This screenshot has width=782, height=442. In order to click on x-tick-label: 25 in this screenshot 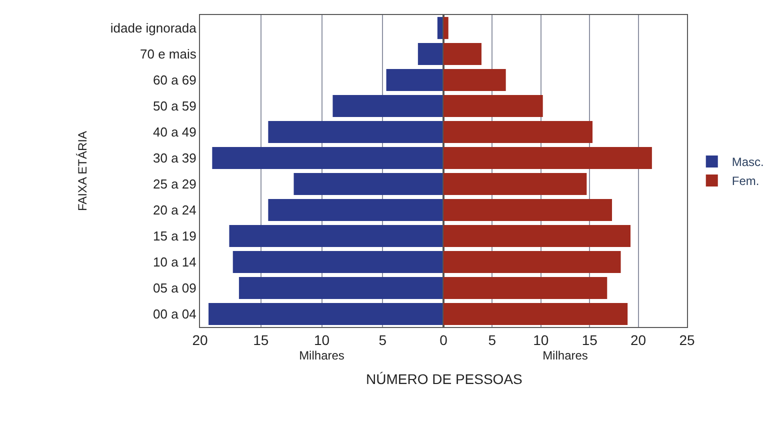, I will do `click(687, 340)`.